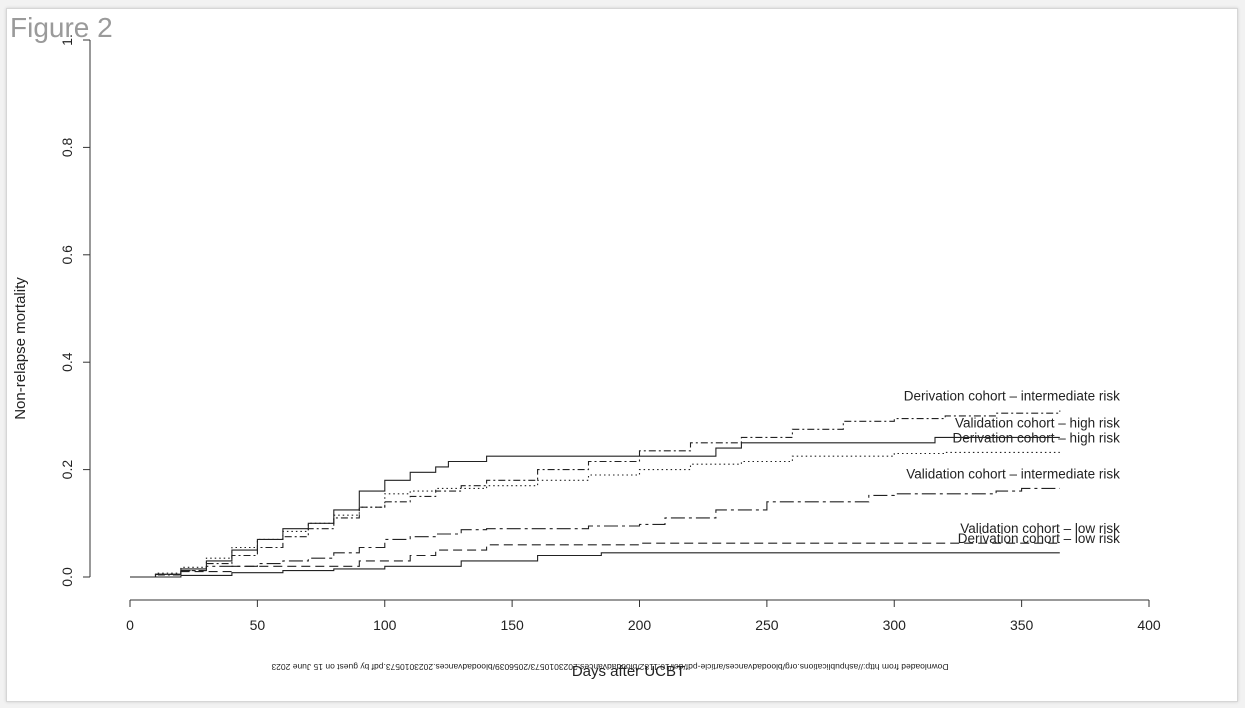  Describe the element at coordinates (628, 671) in the screenshot. I see `x-axis-label: Days after UCBT` at that location.